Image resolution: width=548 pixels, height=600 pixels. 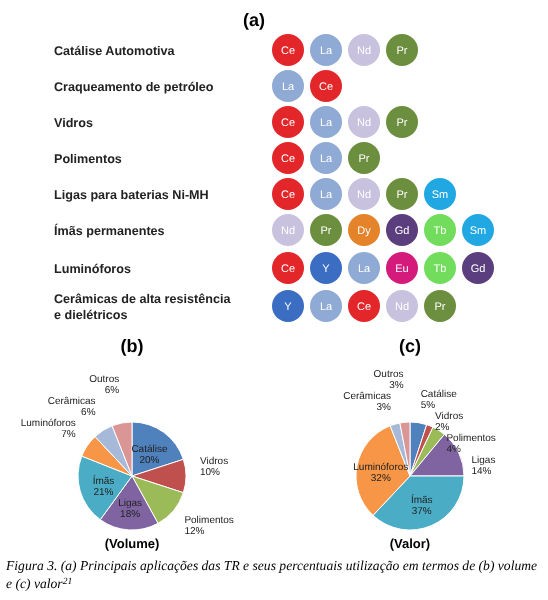 I want to click on text: (a), so click(x=254, y=20).